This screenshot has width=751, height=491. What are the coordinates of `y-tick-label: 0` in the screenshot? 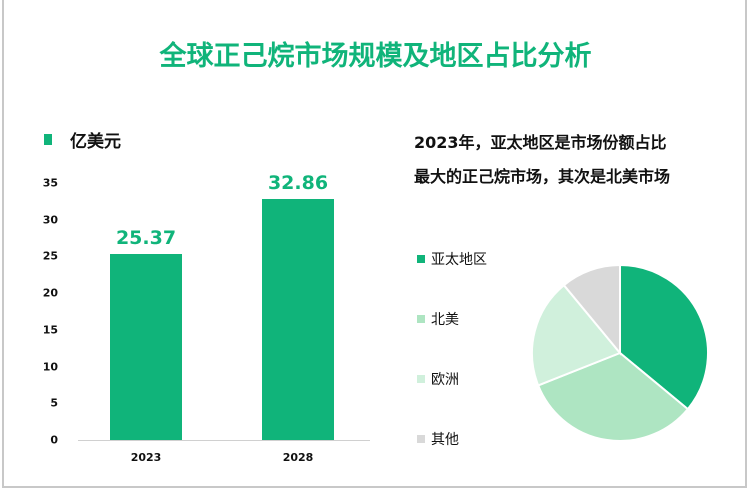 It's located at (54, 440).